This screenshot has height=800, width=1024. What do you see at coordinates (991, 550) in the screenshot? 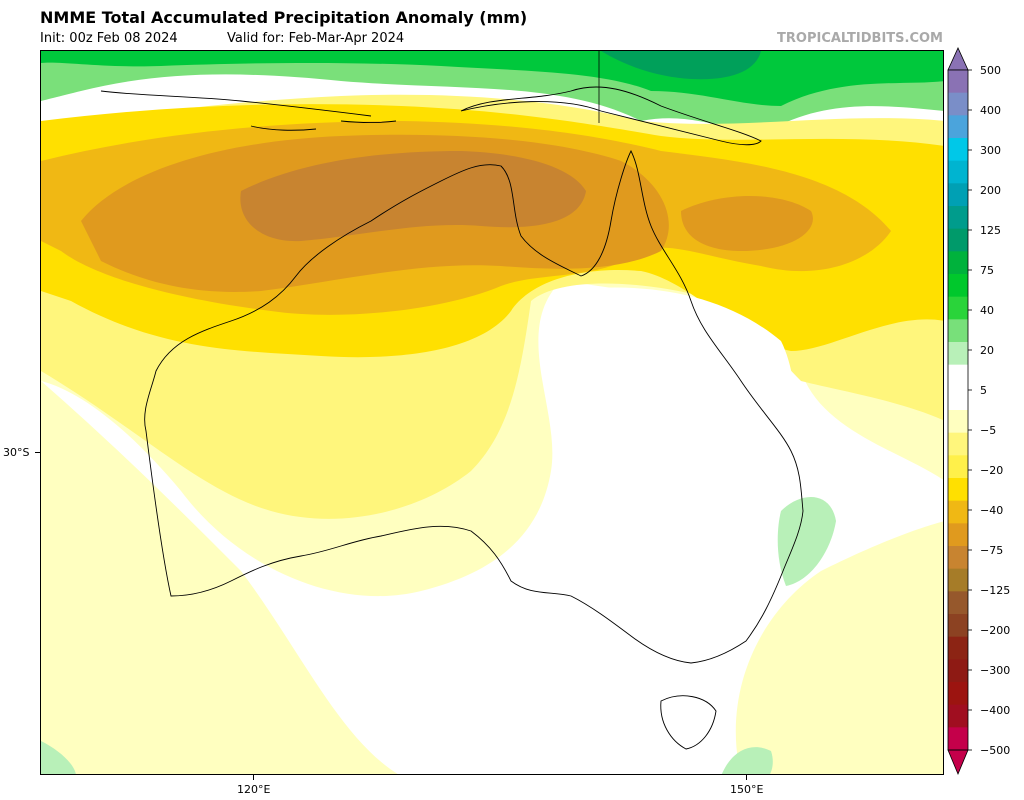
I see `colorbar-label: −75` at bounding box center [991, 550].